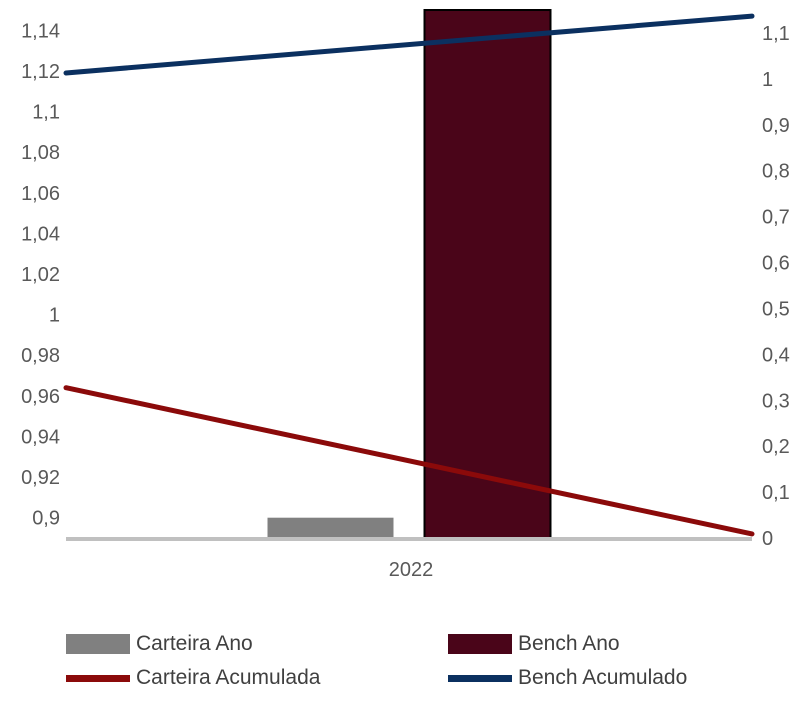 The image size is (804, 701). I want to click on y-left-tick-label: 1,02, so click(40, 275).